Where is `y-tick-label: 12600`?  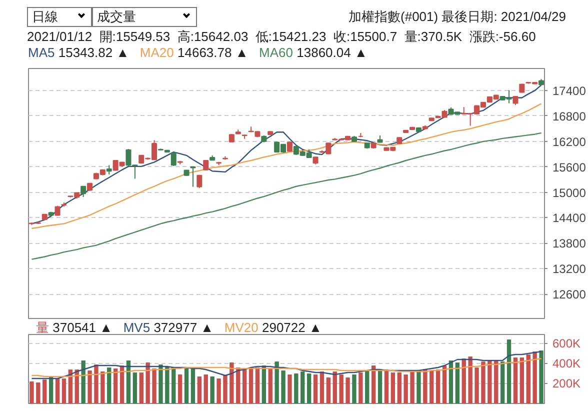 y-tick-label: 12600 is located at coordinates (569, 295).